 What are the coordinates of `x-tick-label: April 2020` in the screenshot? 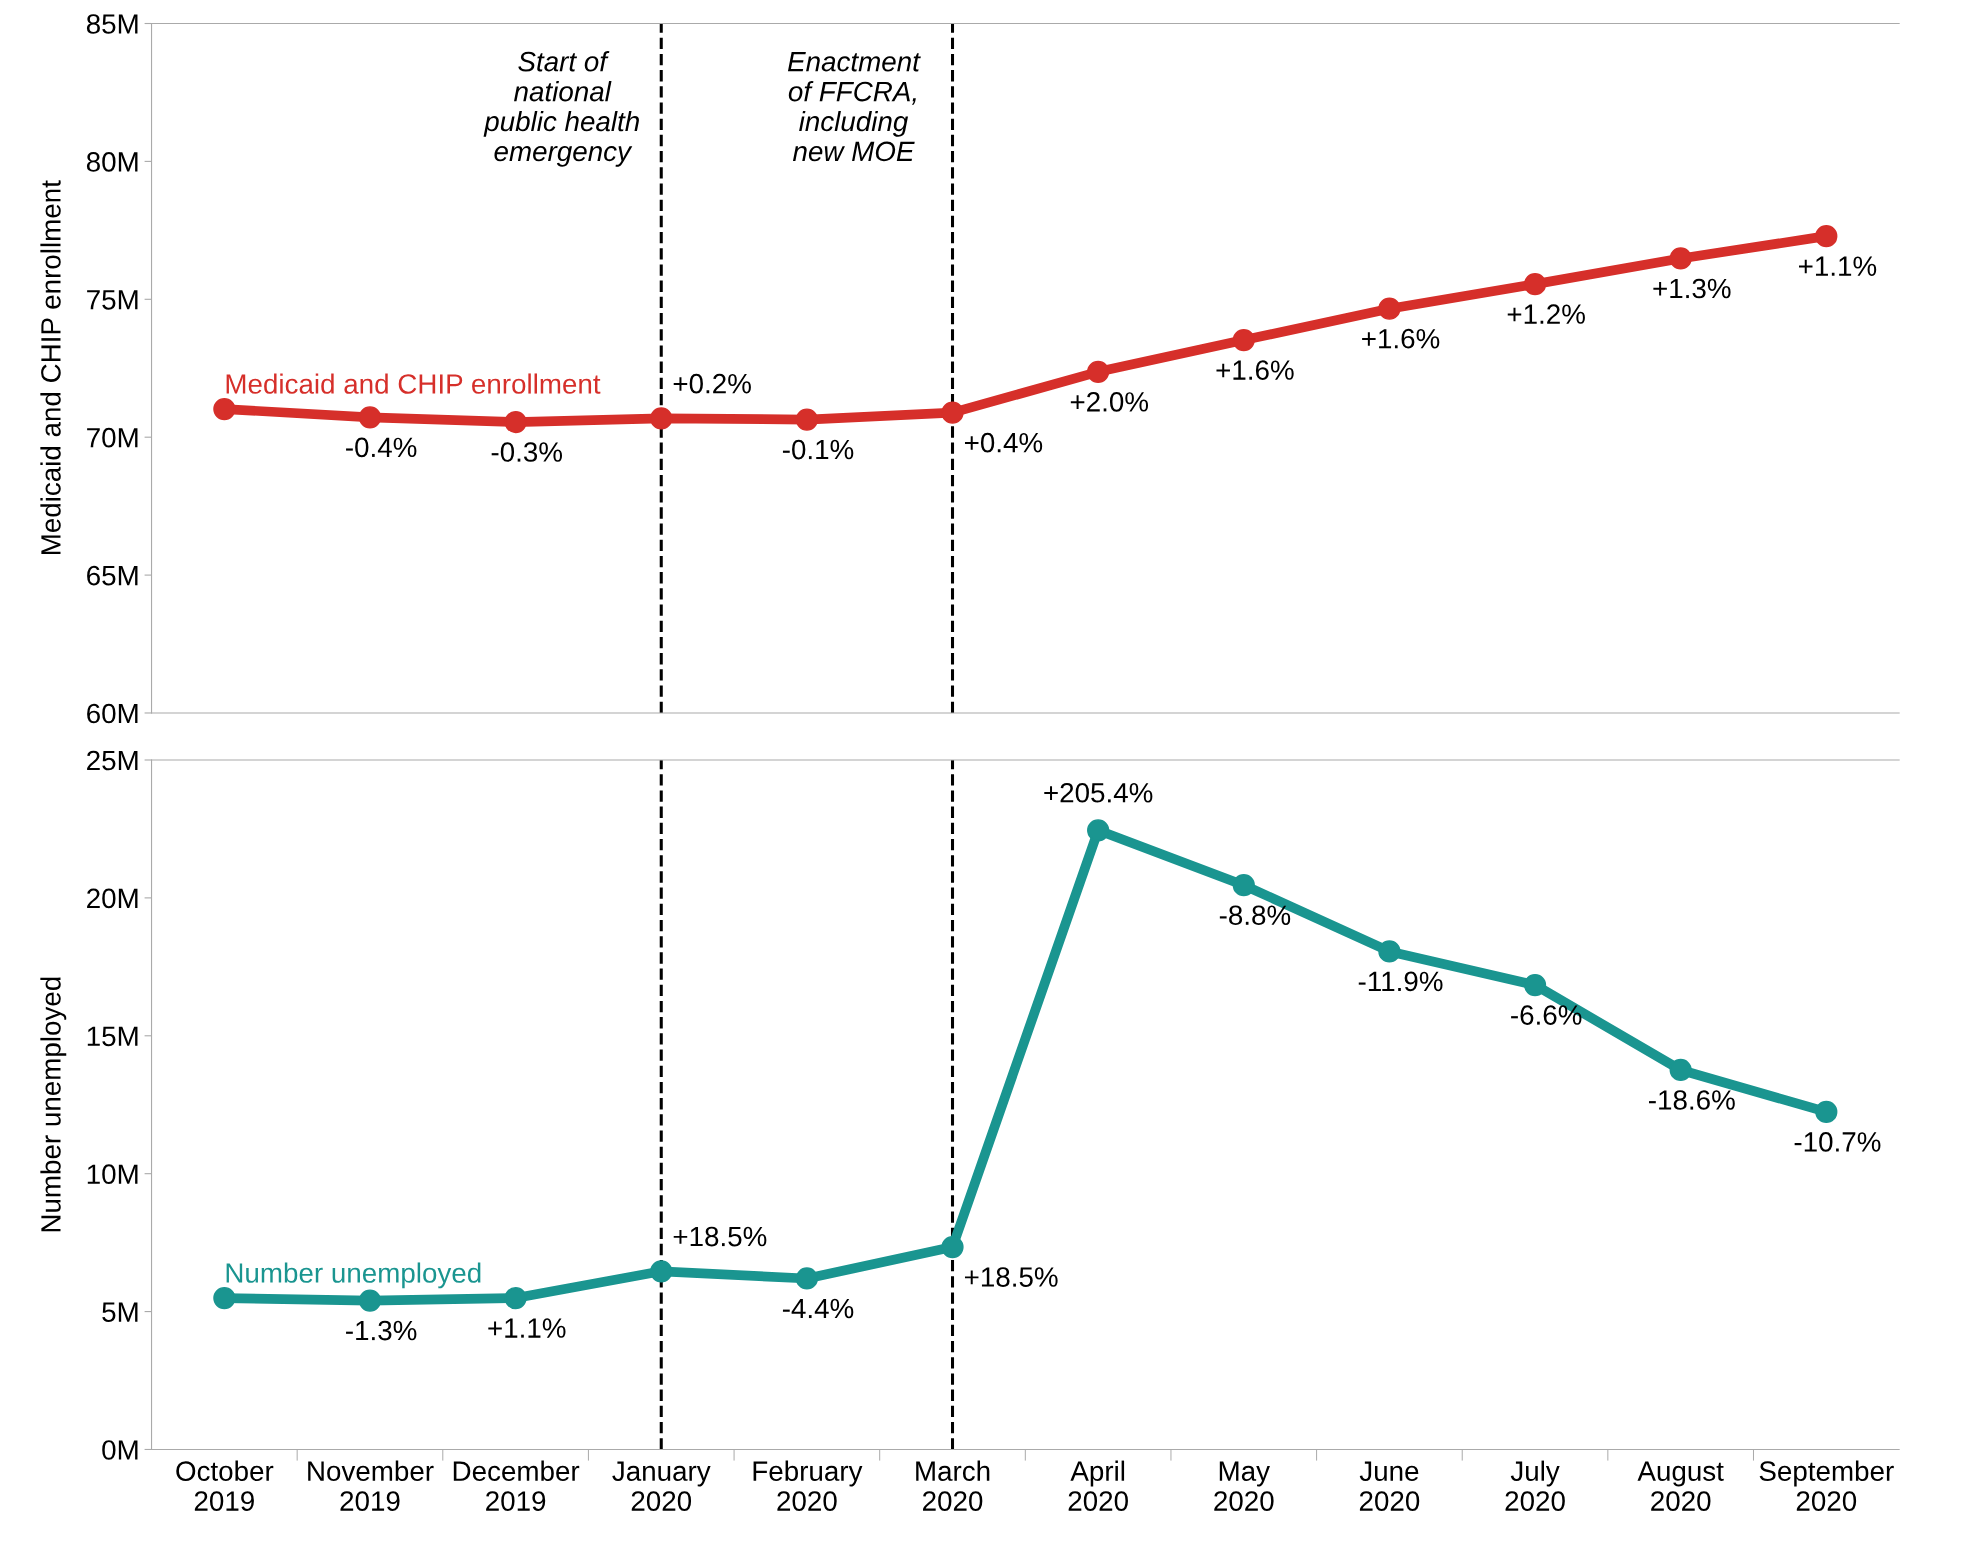 It's located at (1098, 1485).